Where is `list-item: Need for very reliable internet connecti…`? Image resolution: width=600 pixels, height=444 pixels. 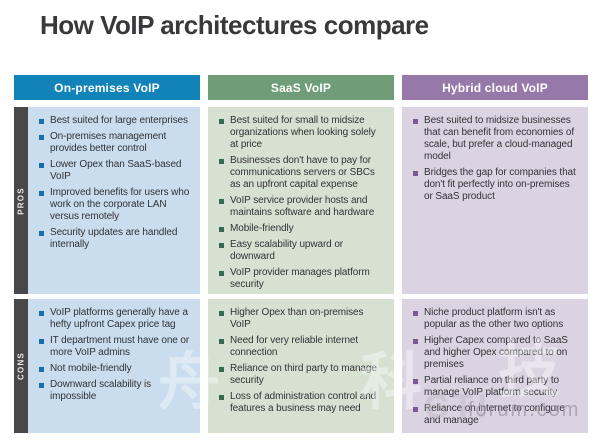
list-item: Need for very reliable internet connecti… is located at coordinates (302, 347).